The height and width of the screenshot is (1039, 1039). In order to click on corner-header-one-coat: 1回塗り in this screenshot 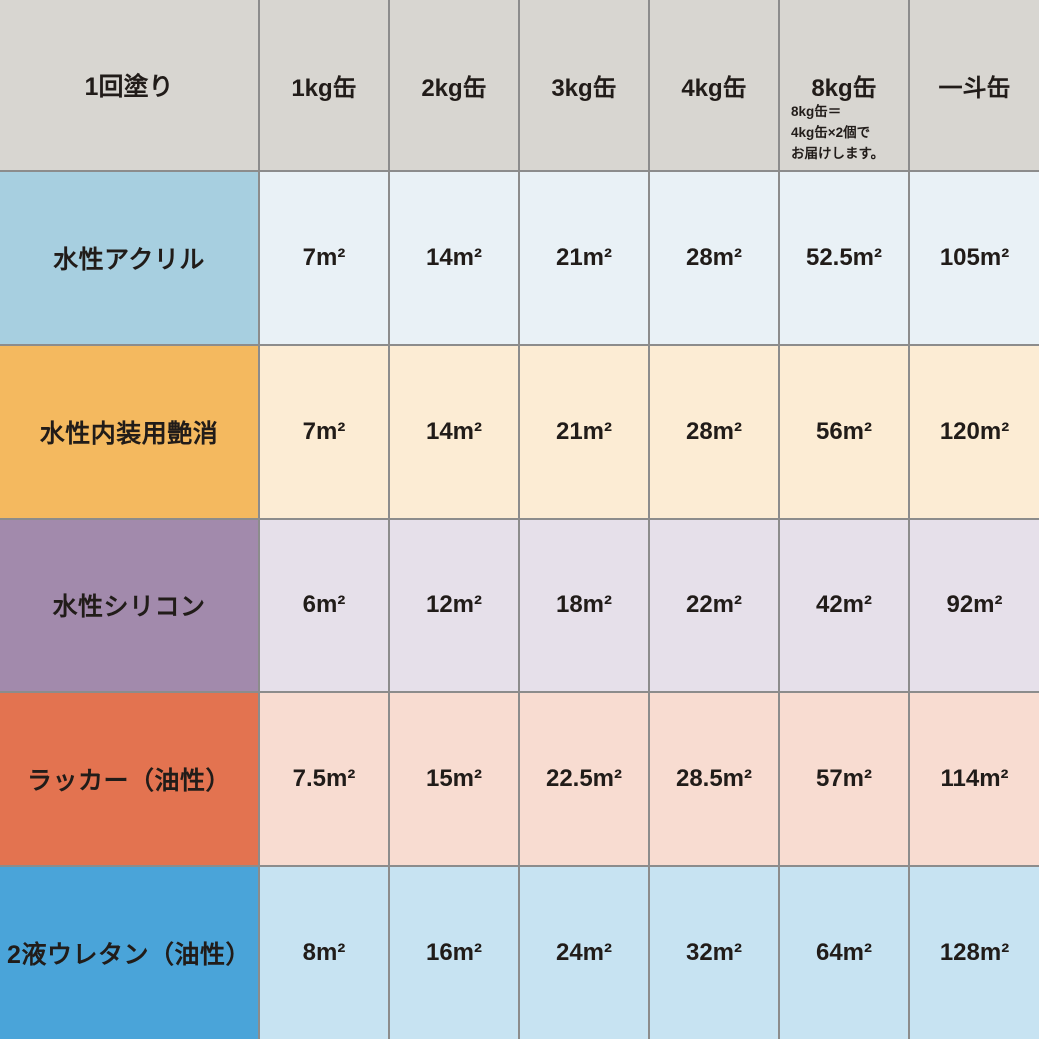, I will do `click(129, 85)`.